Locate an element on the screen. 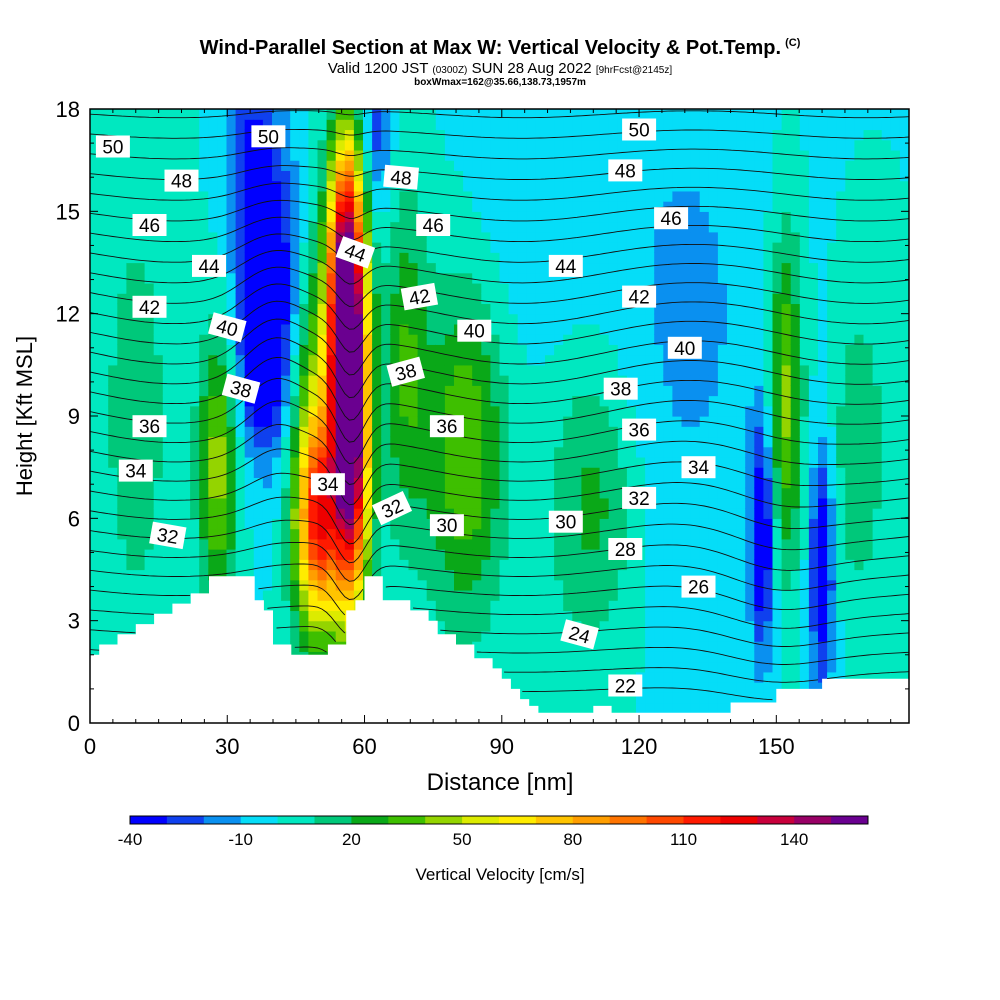 The height and width of the screenshot is (1000, 1000). forecast-label: [9hrFcst@2145z] is located at coordinates (634, 70).